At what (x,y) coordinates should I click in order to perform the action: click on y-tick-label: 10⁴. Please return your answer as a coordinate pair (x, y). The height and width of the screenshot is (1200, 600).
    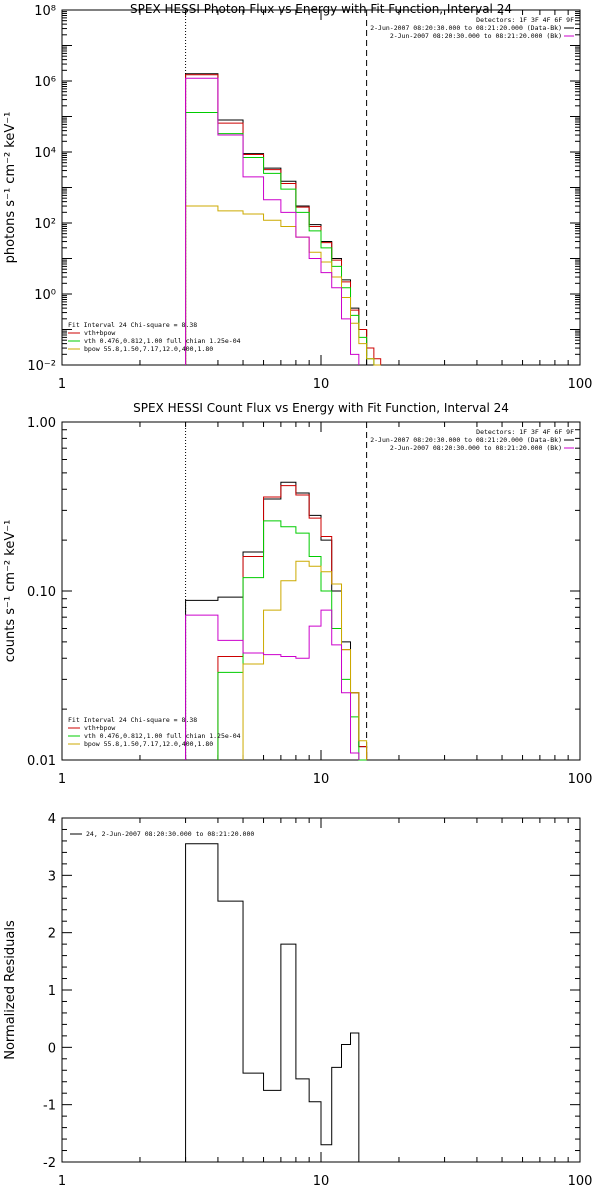
    Looking at the image, I should click on (45, 153).